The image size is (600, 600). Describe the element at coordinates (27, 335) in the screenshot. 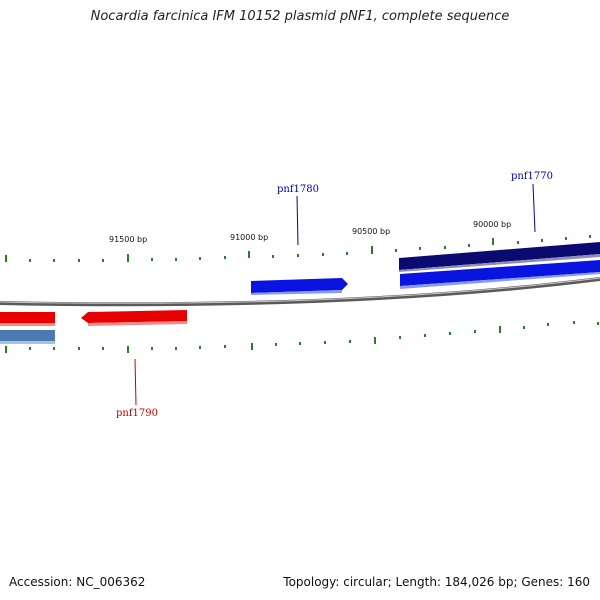

I see `feature-left-blue` at that location.